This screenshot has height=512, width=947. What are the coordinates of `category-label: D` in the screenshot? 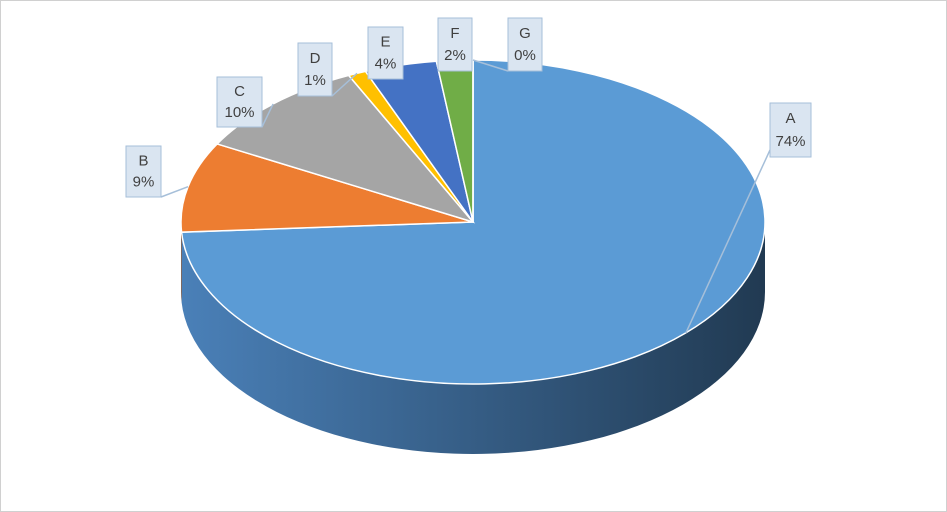 It's located at (315, 58).